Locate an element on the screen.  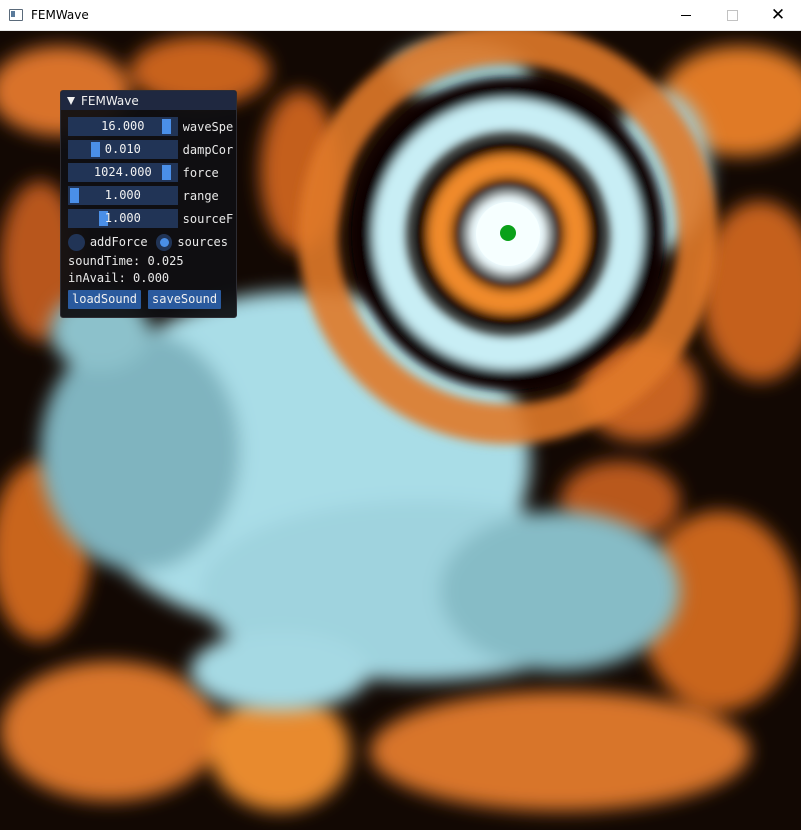
radio-dot is located at coordinates (164, 242).